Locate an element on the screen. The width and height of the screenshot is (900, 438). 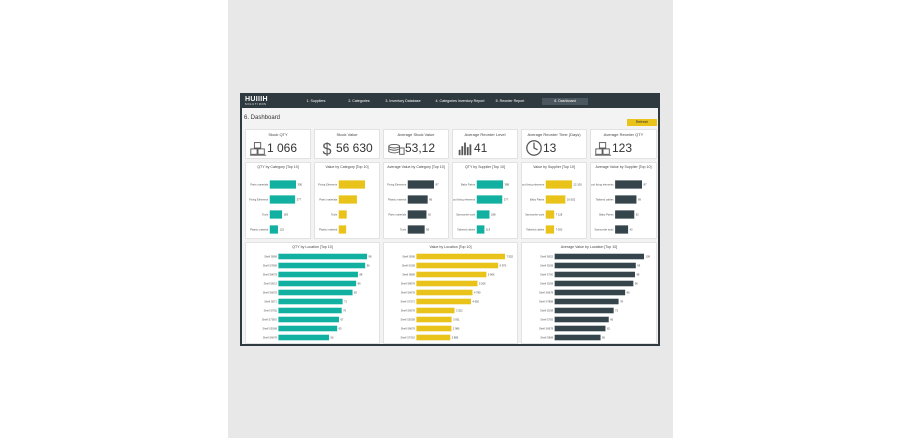
data-label: 2 886 is located at coordinates (455, 337).